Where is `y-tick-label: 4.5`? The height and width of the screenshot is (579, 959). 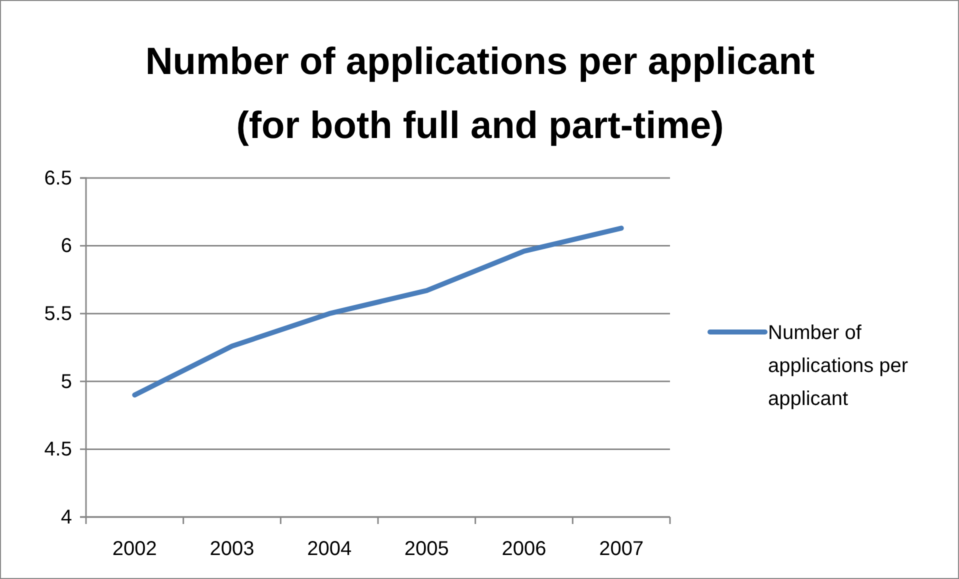
y-tick-label: 4.5 is located at coordinates (58, 449).